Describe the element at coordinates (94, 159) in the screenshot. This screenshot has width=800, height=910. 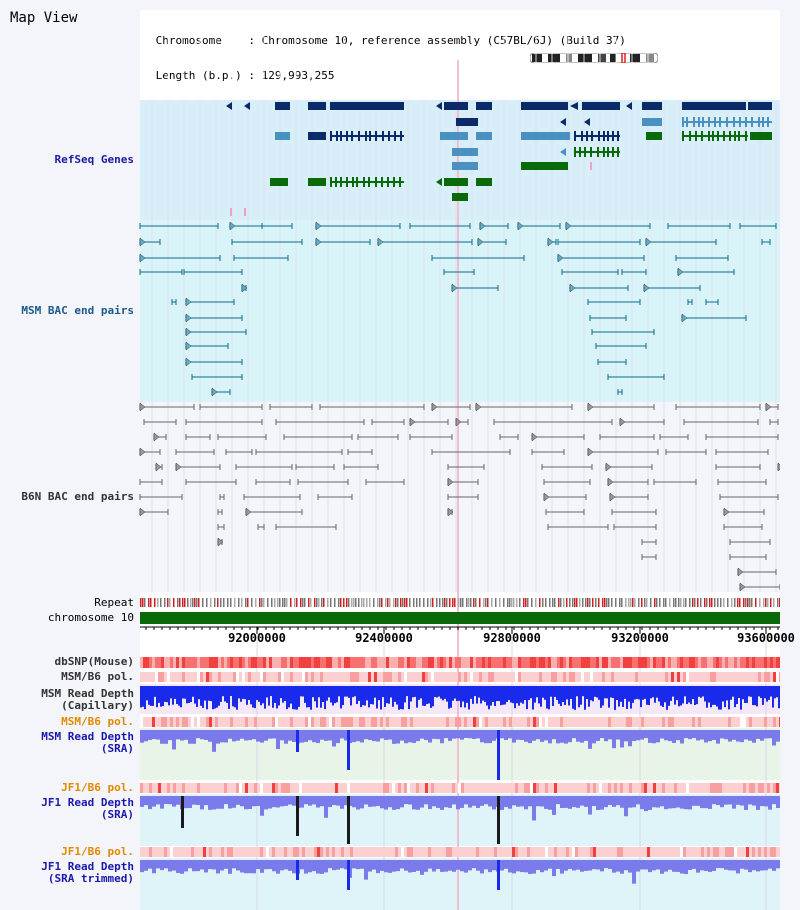
I see `refseq-genes-label: RefSeq Genes` at that location.